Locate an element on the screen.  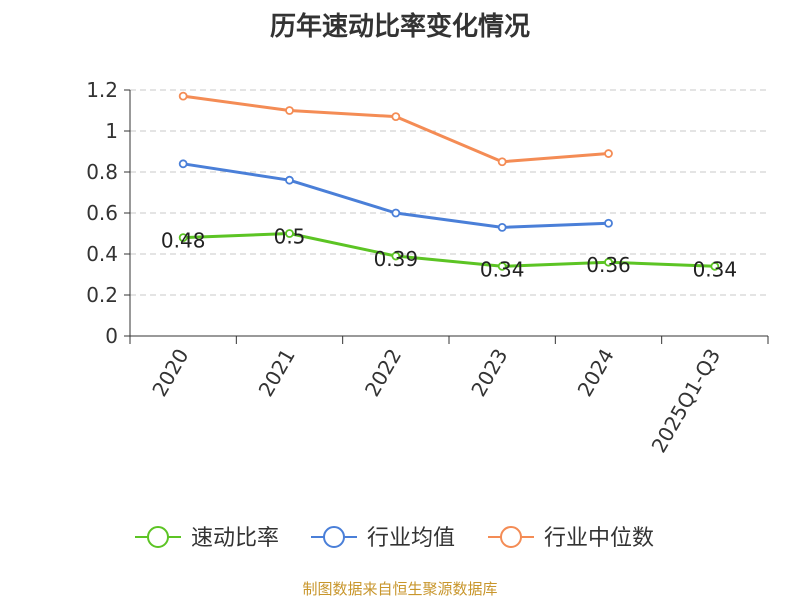
data-label: 0.36 is located at coordinates (608, 265).